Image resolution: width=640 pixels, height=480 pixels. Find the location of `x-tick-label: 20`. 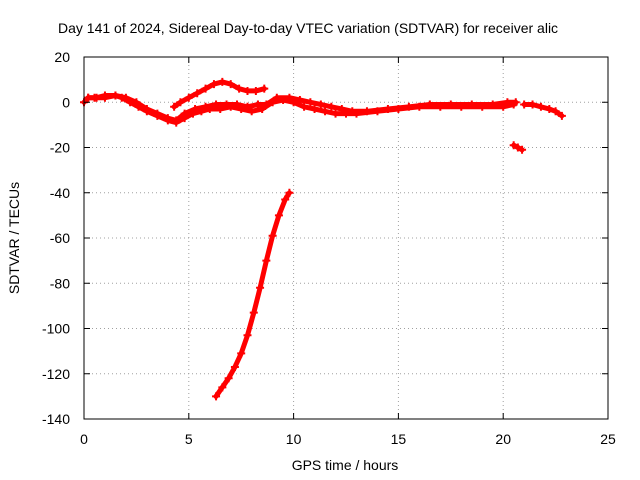

x-tick-label: 20 is located at coordinates (503, 439).